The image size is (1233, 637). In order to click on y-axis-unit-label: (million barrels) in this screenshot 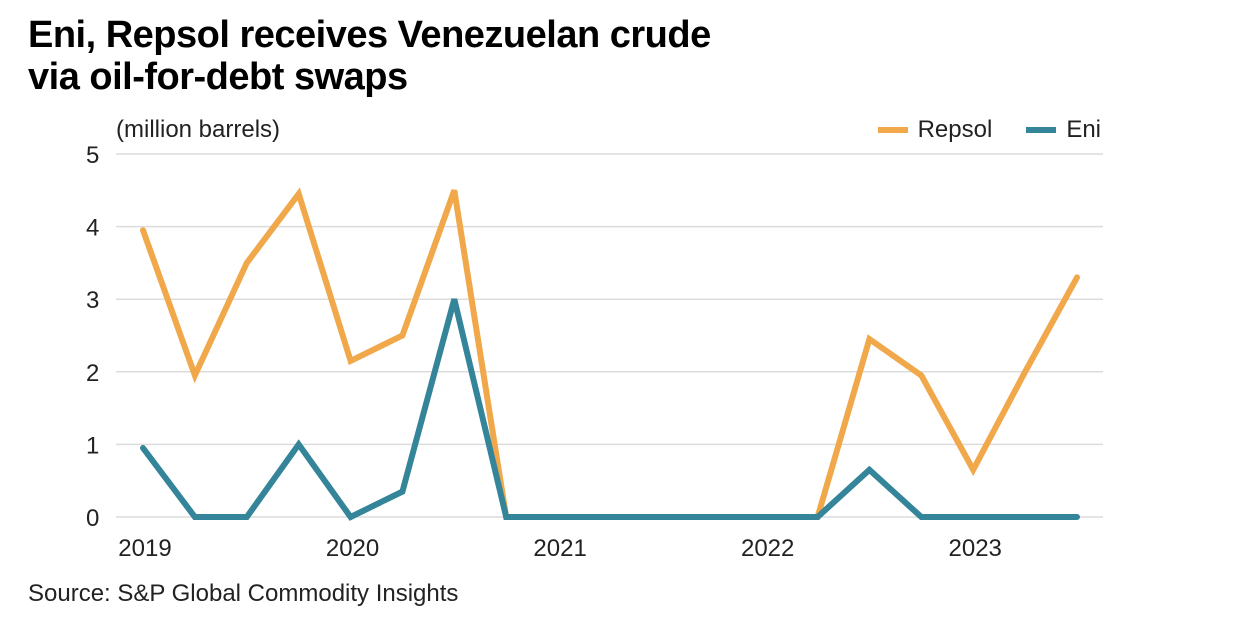, I will do `click(198, 129)`.